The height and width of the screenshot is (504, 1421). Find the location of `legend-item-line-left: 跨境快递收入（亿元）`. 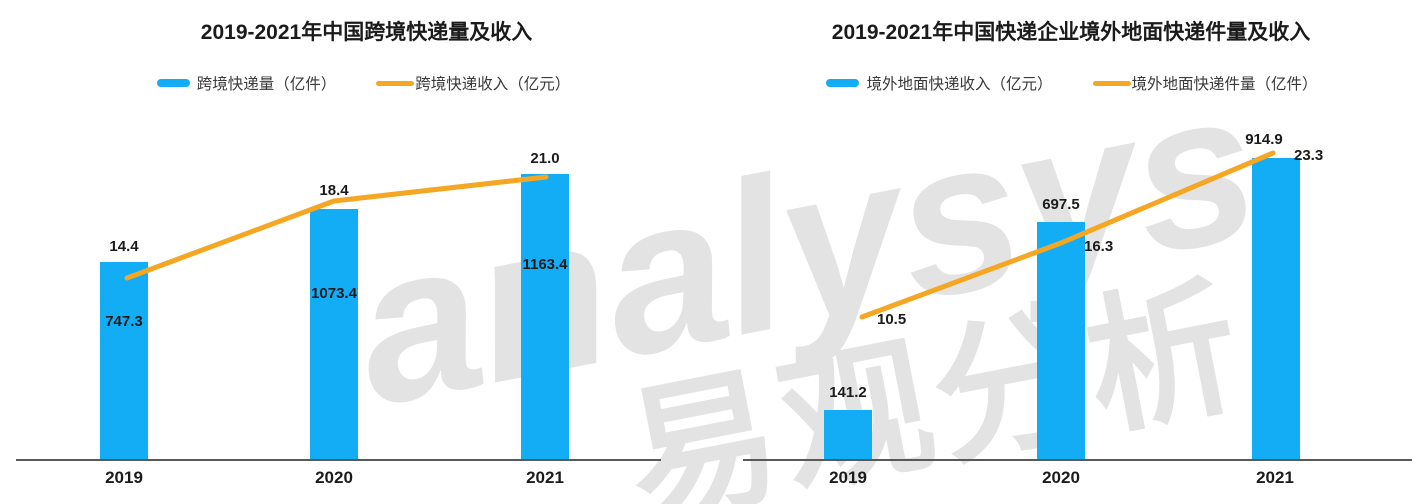

legend-item-line-left: 跨境快递收入（亿元） is located at coordinates (473, 83).